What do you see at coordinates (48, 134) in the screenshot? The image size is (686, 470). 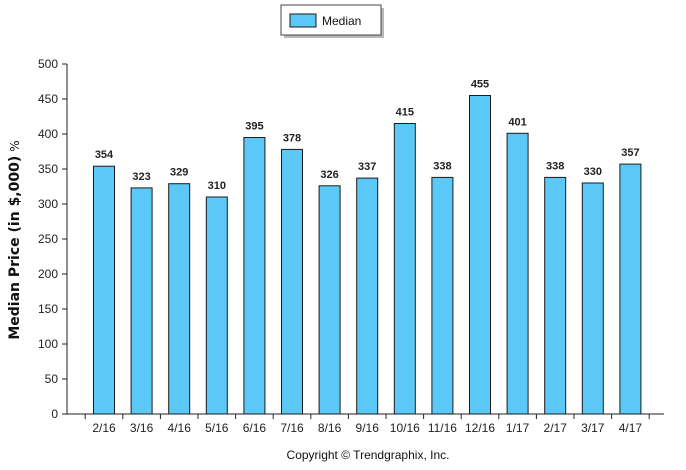 I see `y-tick-label: 400` at bounding box center [48, 134].